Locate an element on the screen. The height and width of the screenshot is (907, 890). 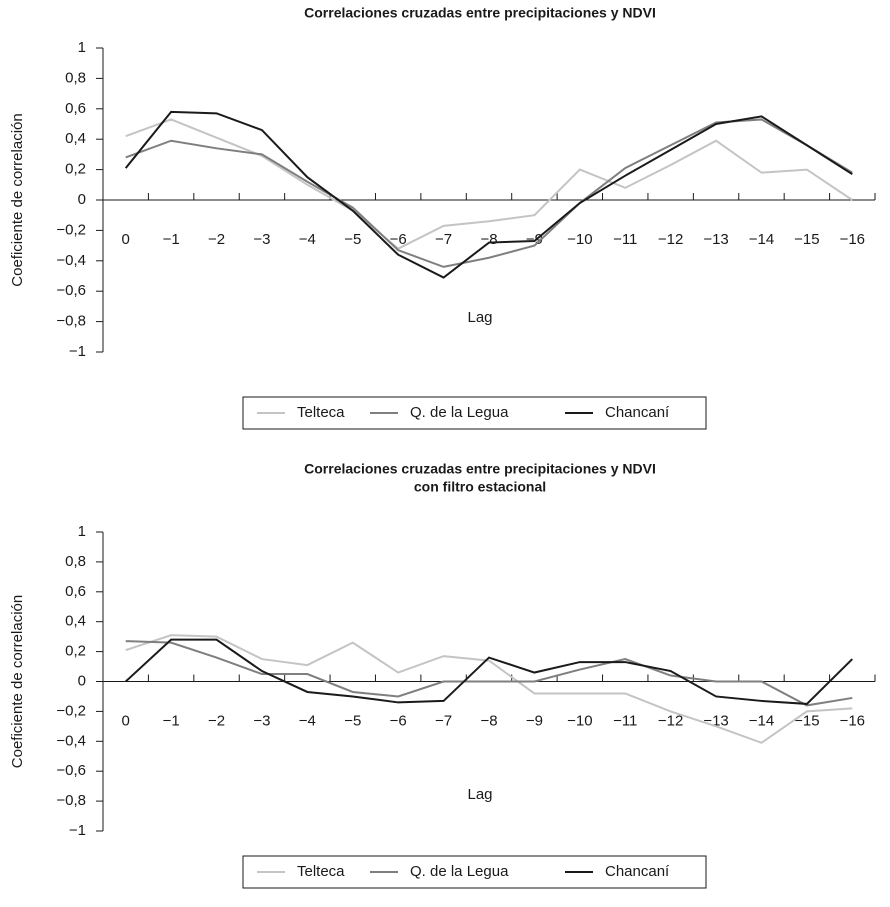
x-tick-label: −13 is located at coordinates (715, 239).